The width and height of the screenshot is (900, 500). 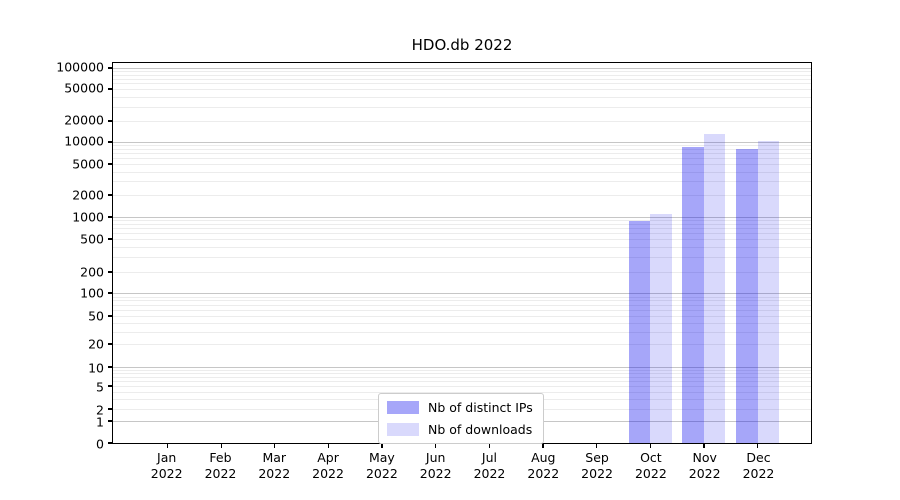 I want to click on x-tick-sep-2022, so click(x=597, y=446).